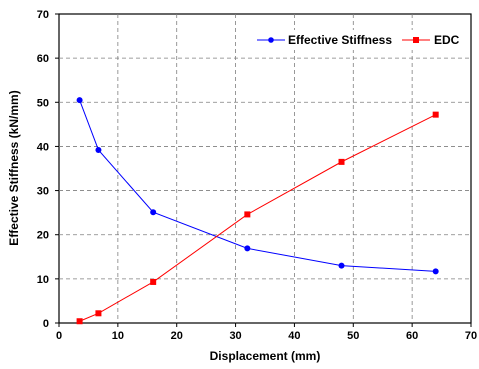 The image size is (479, 369). Describe the element at coordinates (14, 167) in the screenshot. I see `y-axis-title: Effective Stiffness (kN/mm)` at that location.